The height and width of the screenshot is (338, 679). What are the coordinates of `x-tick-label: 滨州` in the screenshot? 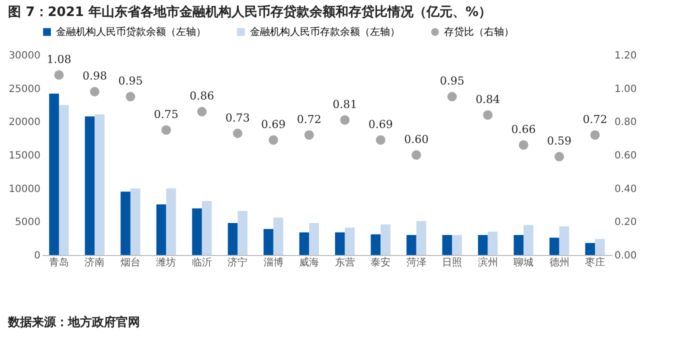 It's located at (488, 262).